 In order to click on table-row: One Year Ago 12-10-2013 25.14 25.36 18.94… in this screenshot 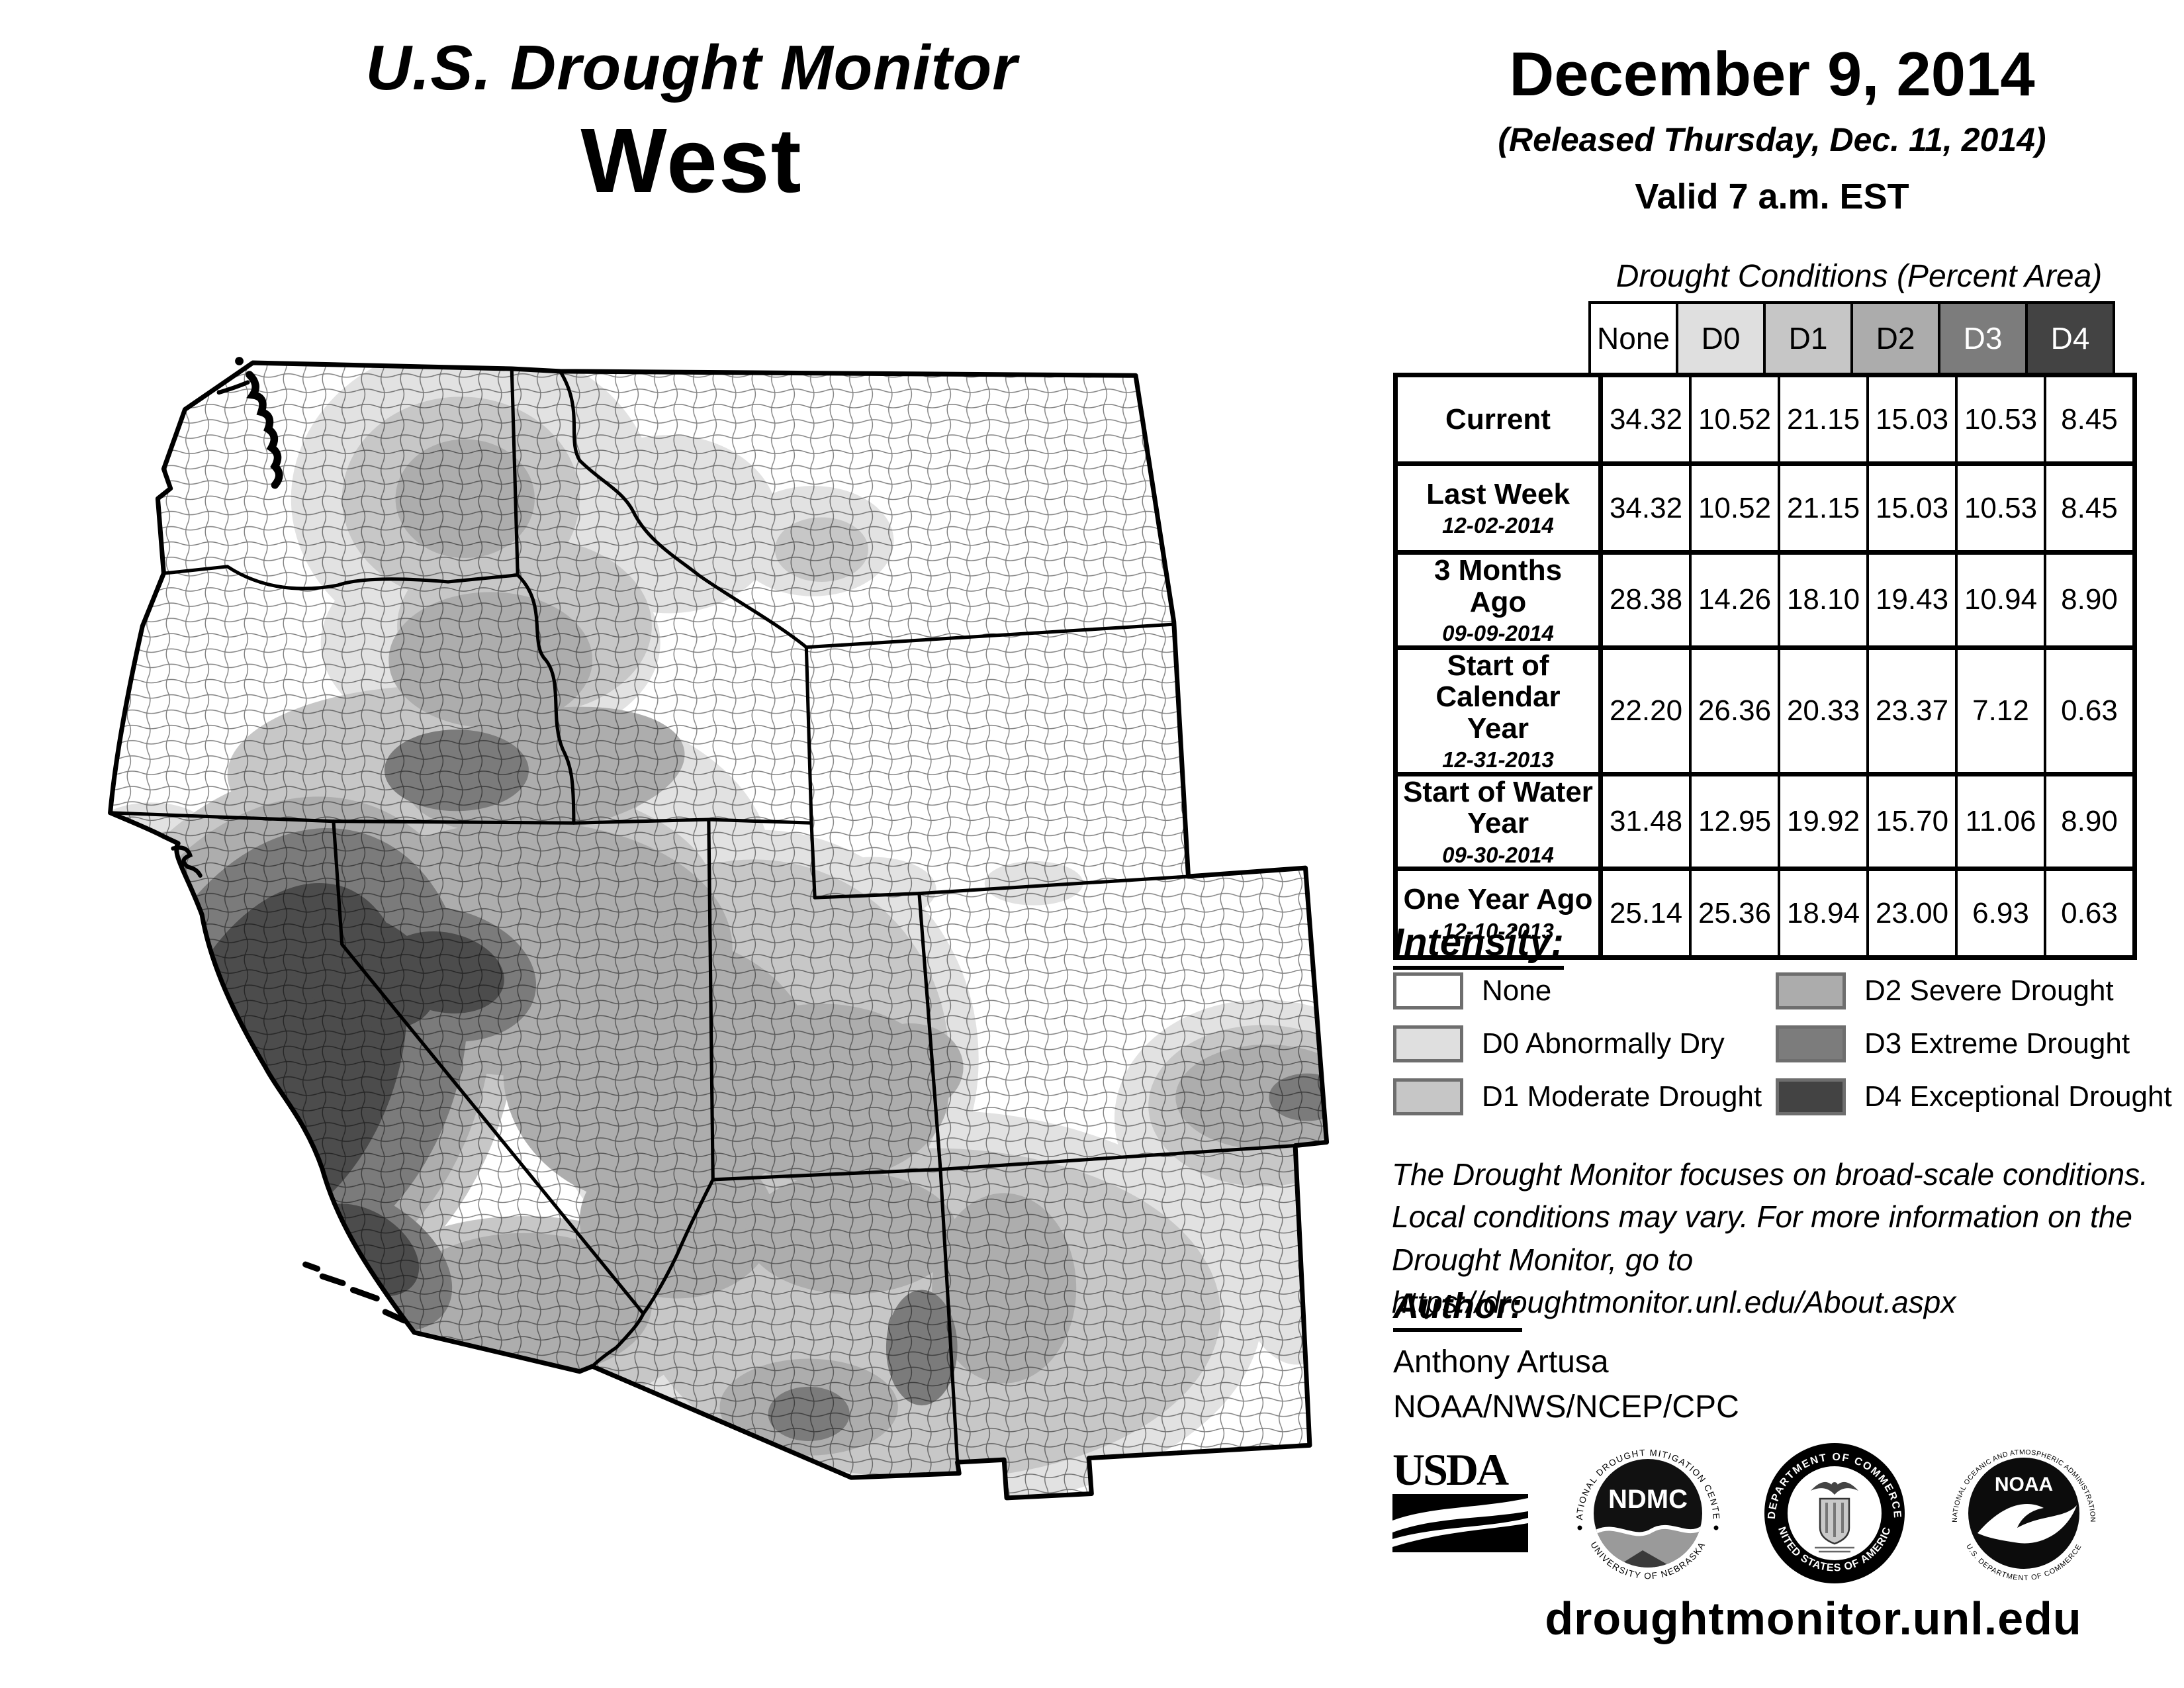, I will do `click(1765, 914)`.